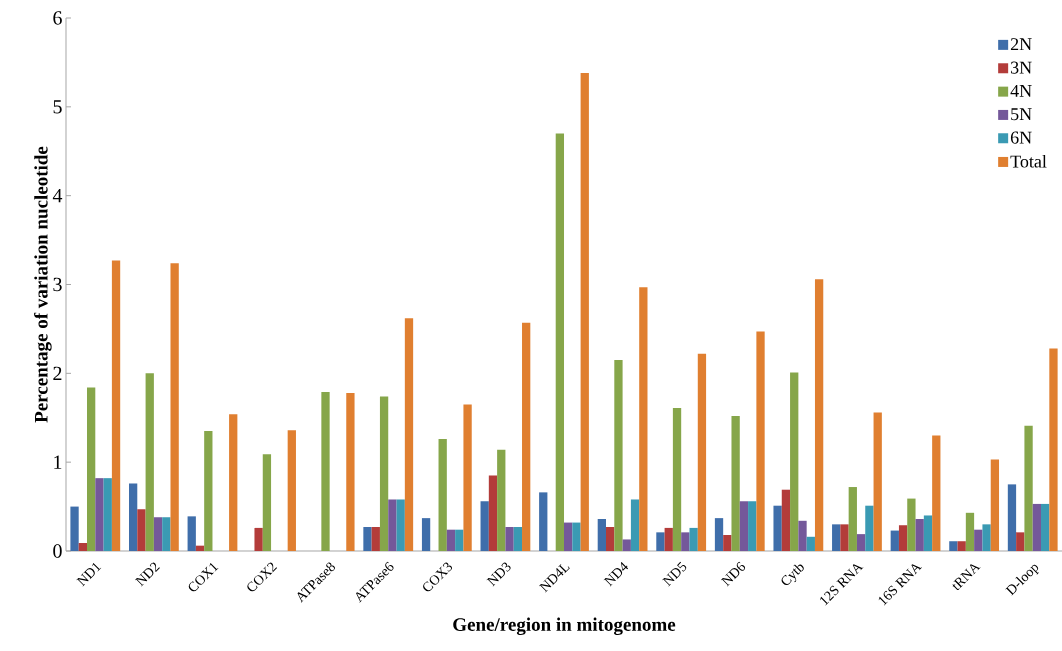  I want to click on y-tick-label: 1, so click(58, 462).